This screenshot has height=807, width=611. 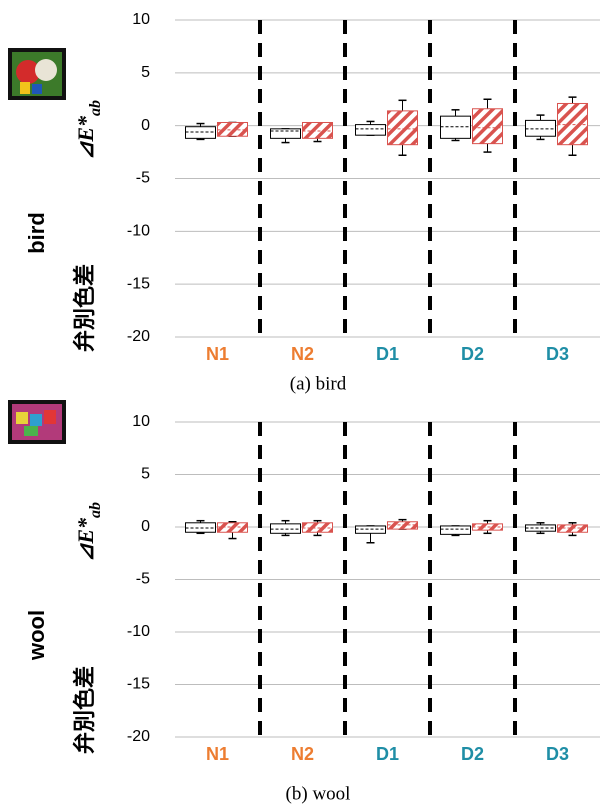 I want to click on caption: (b) wool, so click(x=318, y=793).